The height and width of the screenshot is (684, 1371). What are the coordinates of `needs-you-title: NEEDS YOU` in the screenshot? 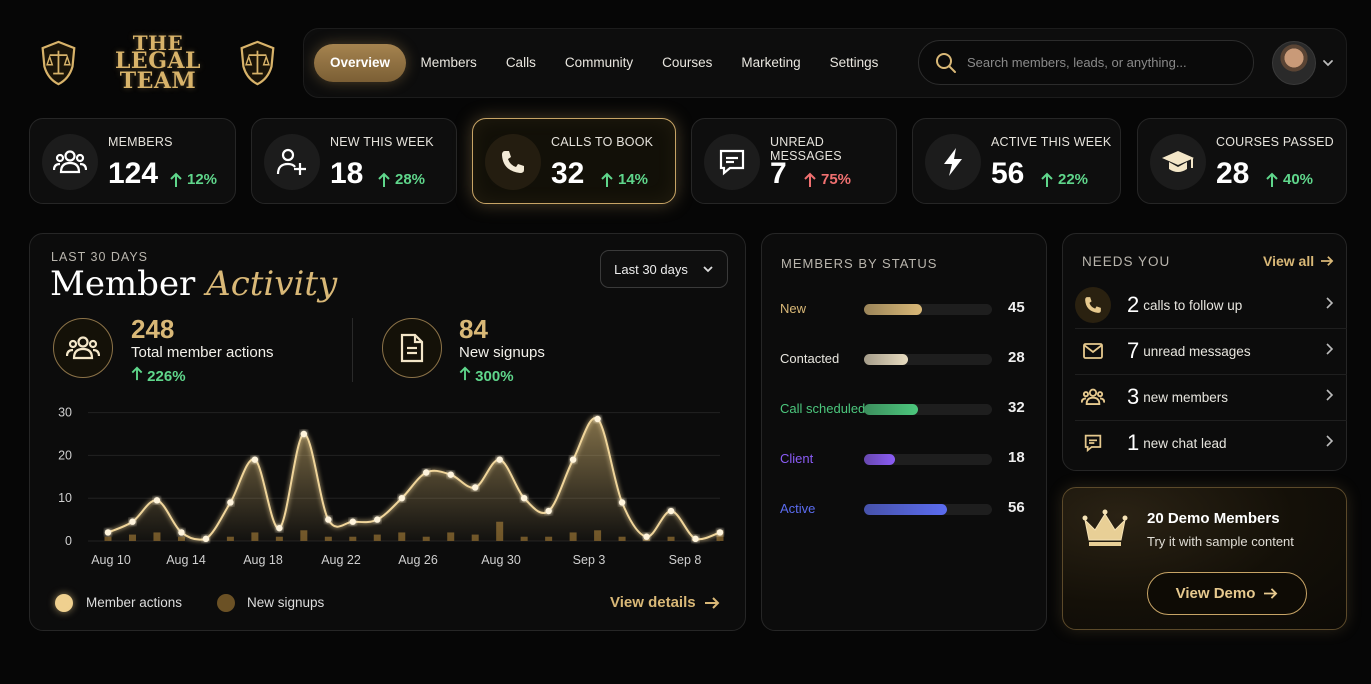 It's located at (1126, 261).